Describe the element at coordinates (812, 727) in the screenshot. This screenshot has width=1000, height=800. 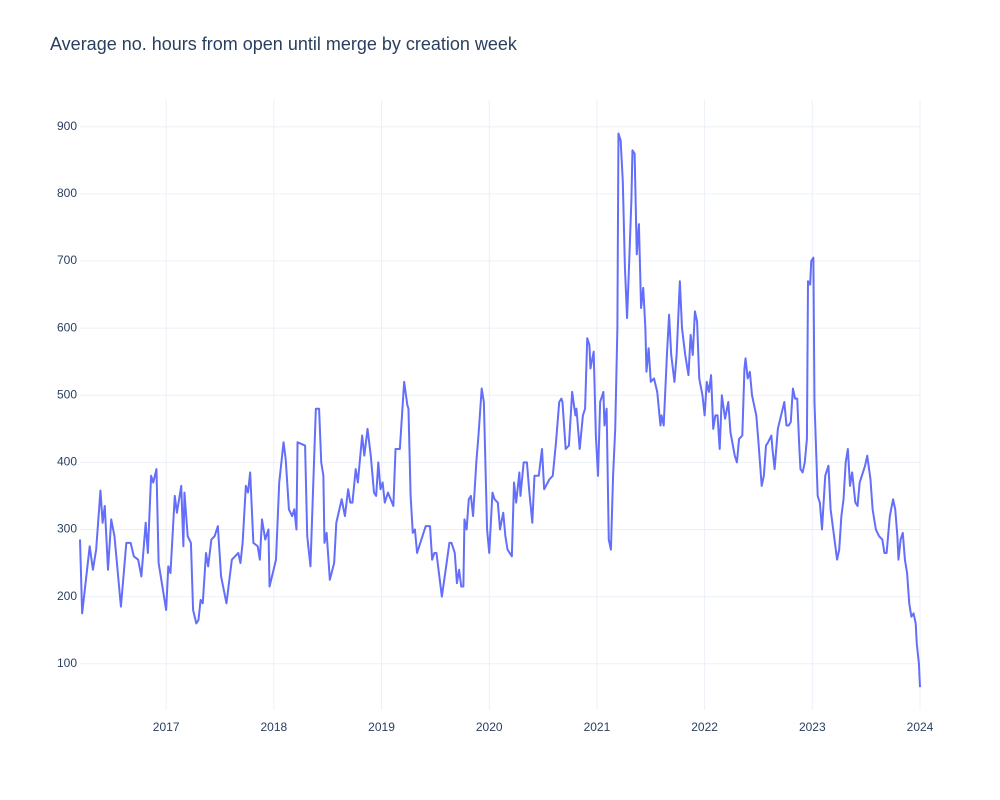
I see `x-tick-label: 2023` at that location.